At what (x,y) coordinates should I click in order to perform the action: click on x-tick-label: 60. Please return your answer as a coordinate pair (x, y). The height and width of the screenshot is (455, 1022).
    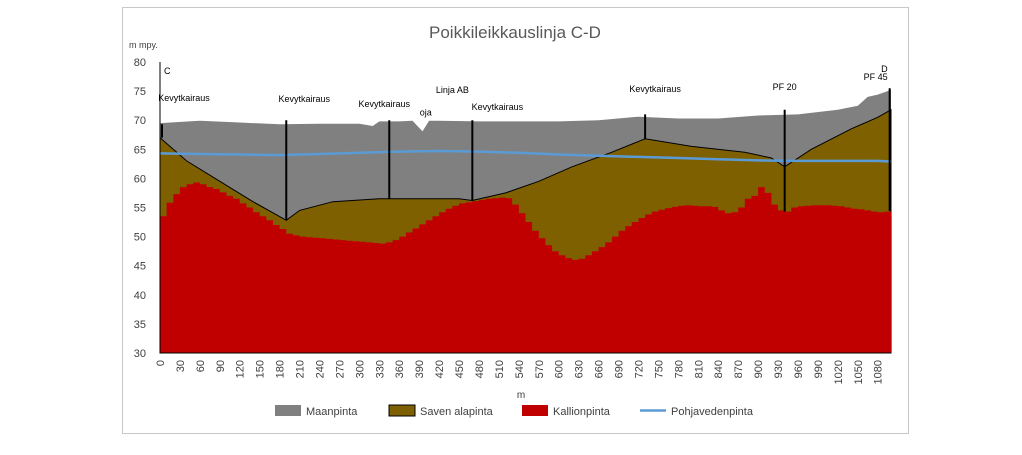
    Looking at the image, I should click on (201, 366).